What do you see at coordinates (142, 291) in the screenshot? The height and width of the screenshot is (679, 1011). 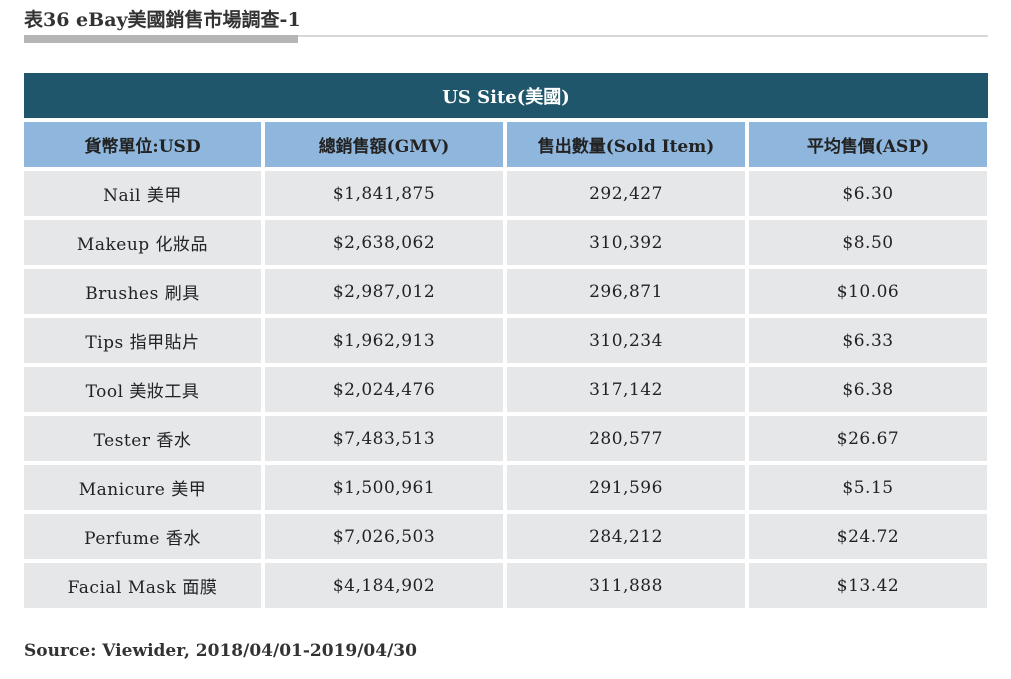 I see `row-label-cell: Brushes 刷具` at bounding box center [142, 291].